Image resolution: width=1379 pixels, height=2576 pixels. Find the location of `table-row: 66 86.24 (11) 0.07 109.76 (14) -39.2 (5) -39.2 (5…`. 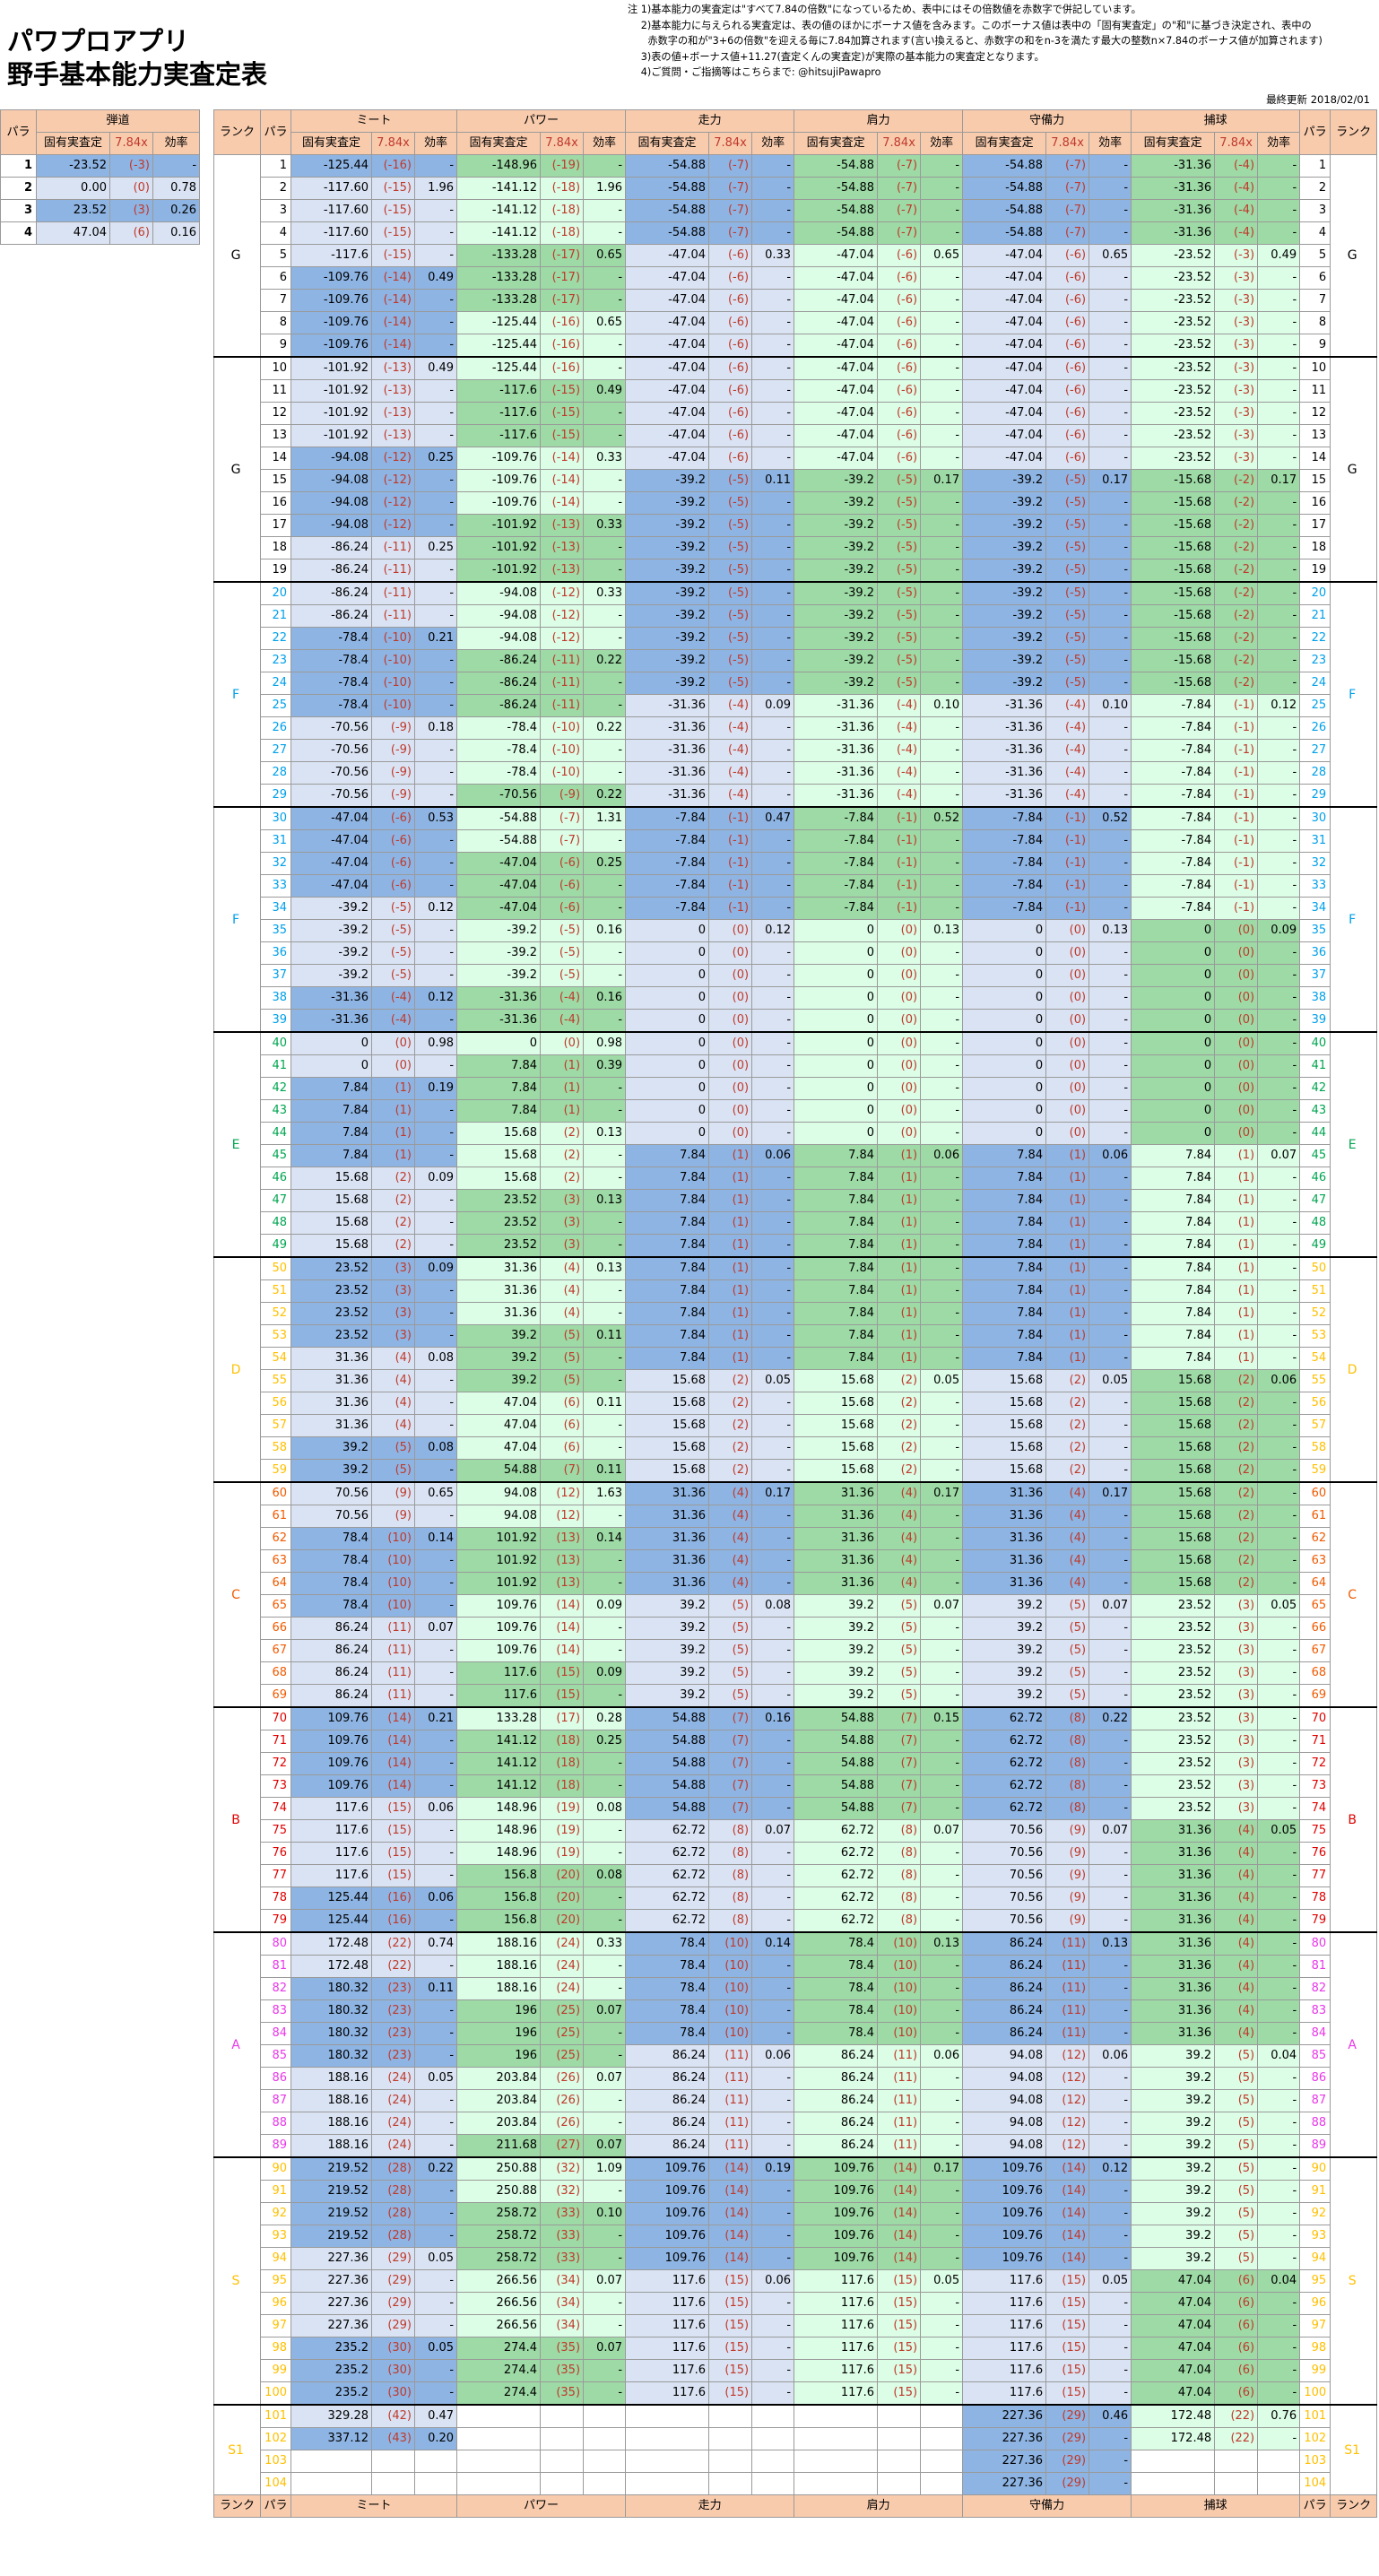

table-row: 66 86.24 (11) 0.07 109.76 (14) -39.2 (5) -39.2 (5… is located at coordinates (796, 1628).